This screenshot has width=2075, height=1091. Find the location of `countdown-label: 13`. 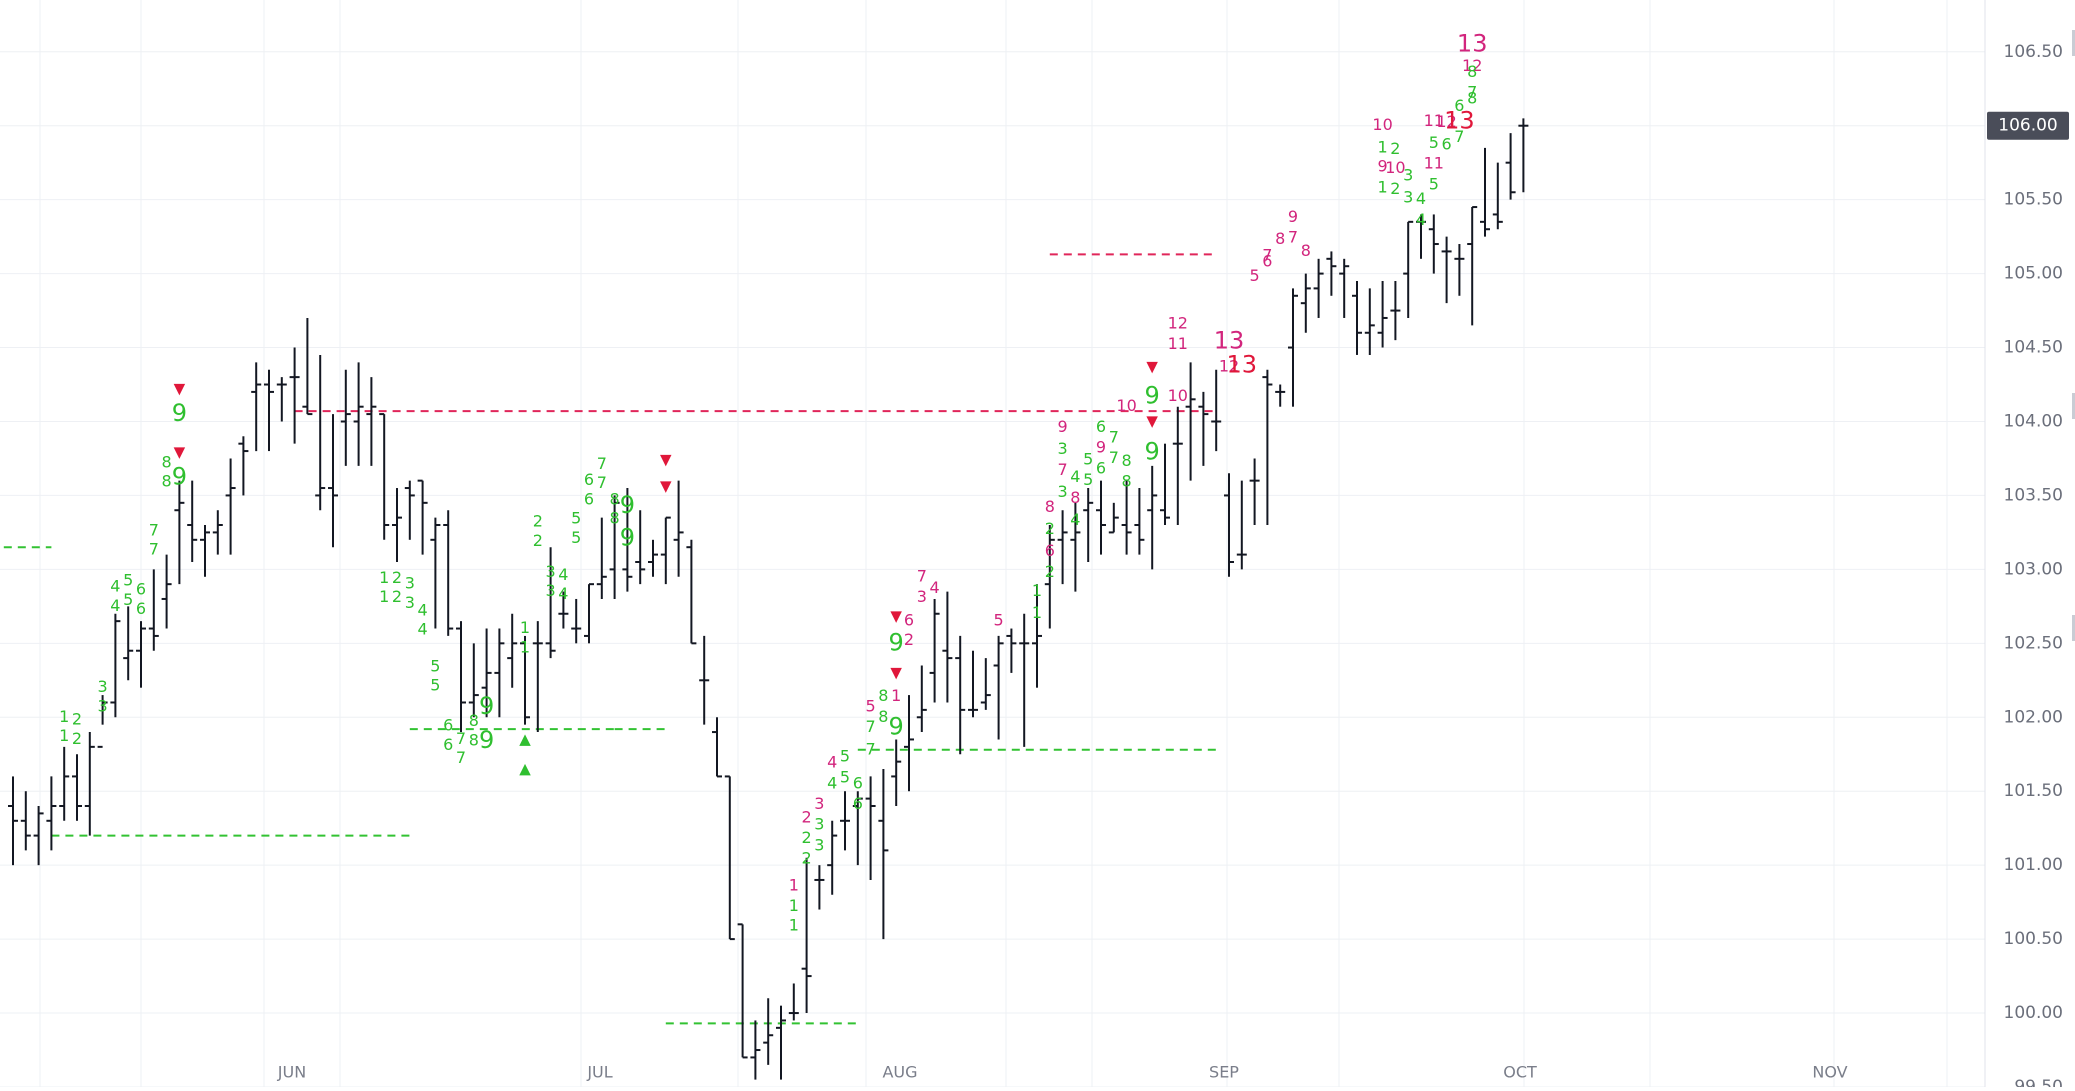

countdown-label: 13 is located at coordinates (1472, 43).